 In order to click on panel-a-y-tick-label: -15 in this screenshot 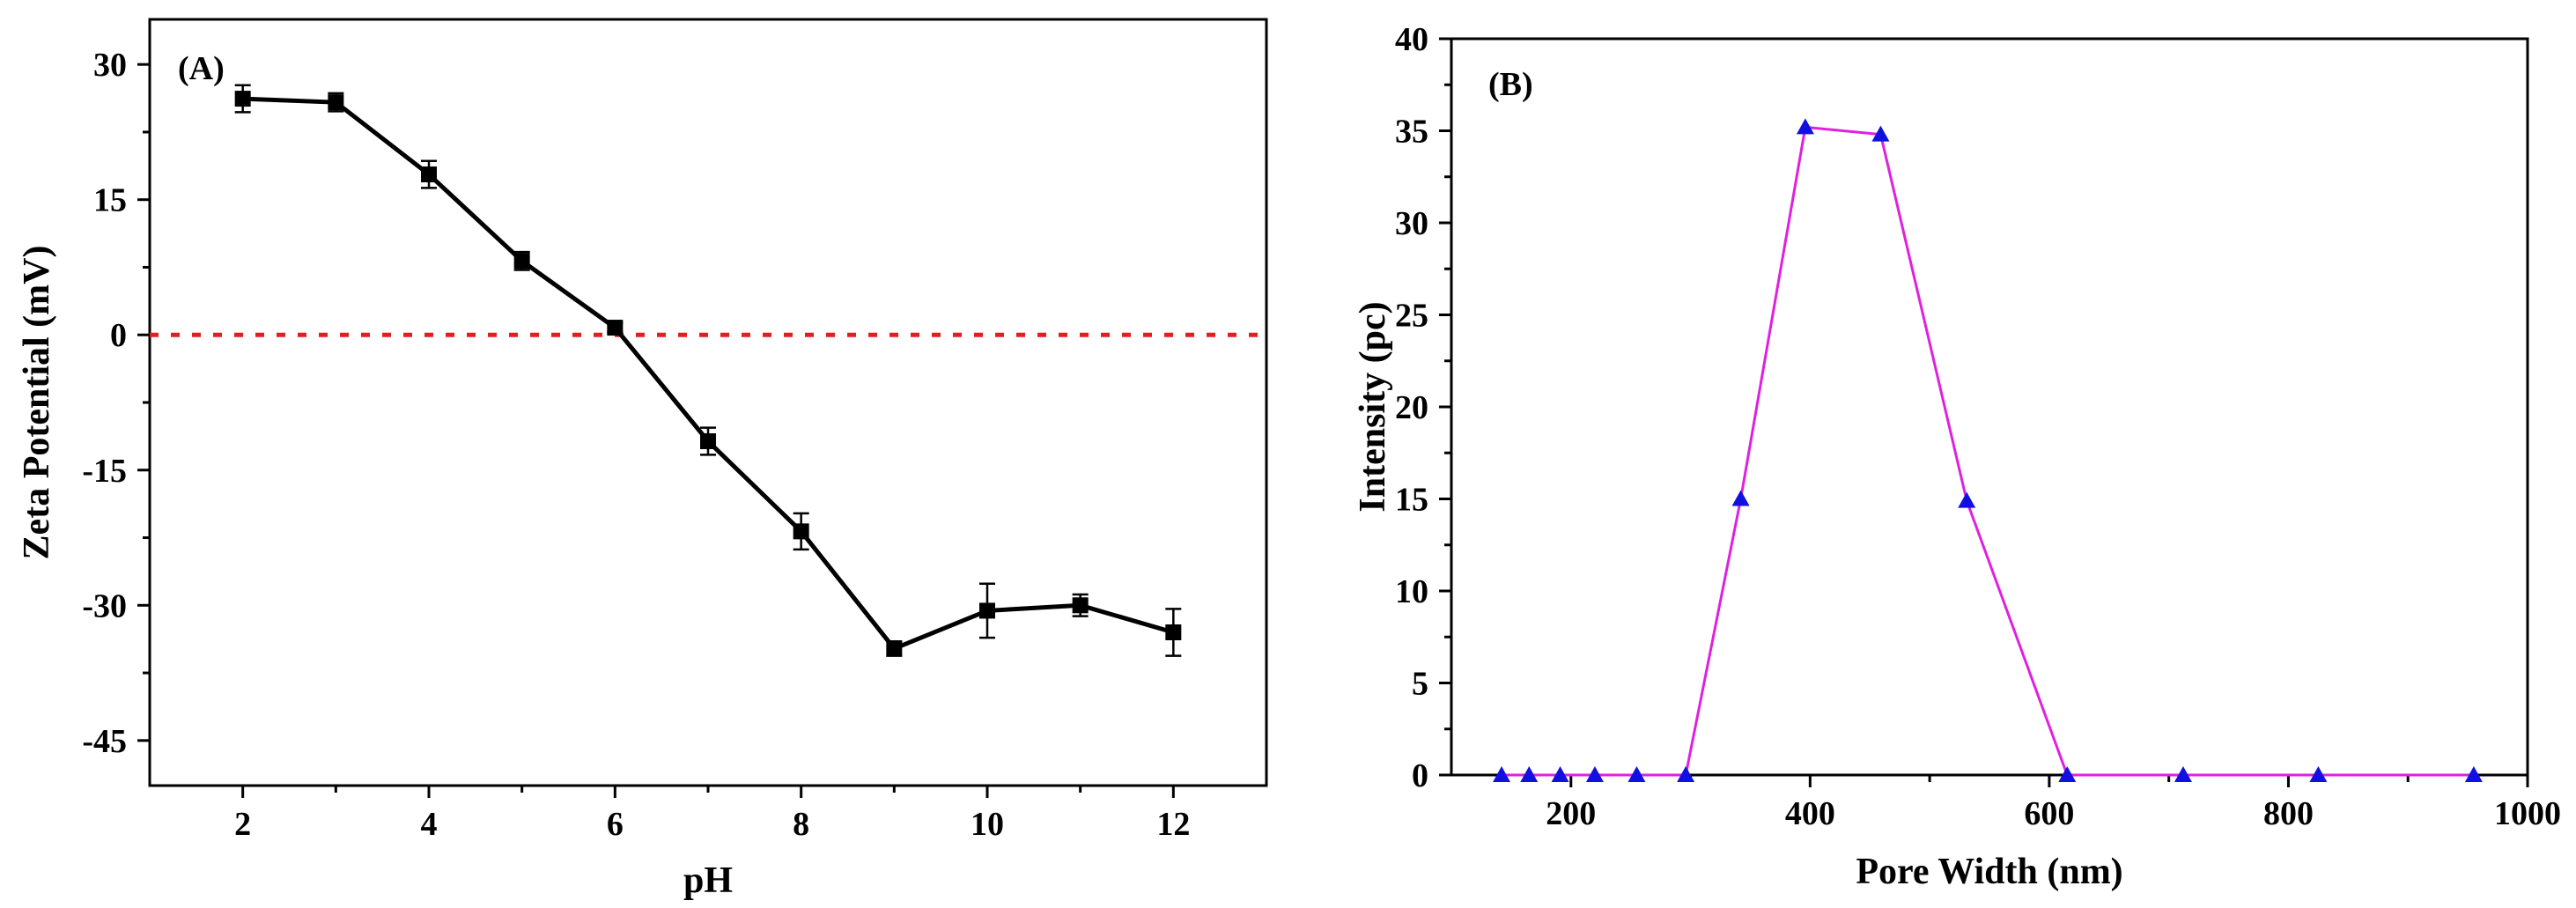, I will do `click(104, 471)`.